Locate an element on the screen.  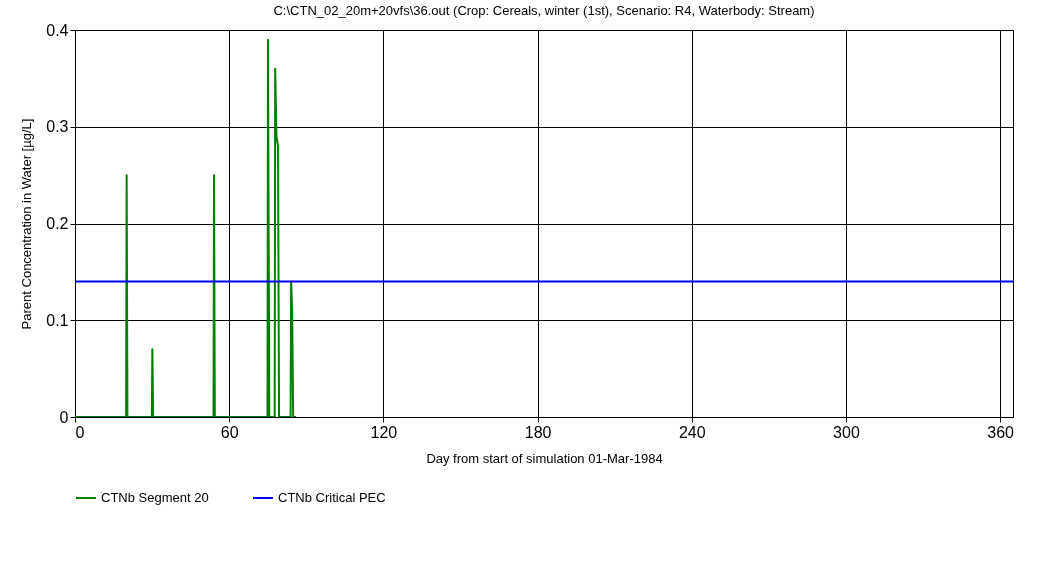
y-tick-label: 0.3 is located at coordinates (57, 127).